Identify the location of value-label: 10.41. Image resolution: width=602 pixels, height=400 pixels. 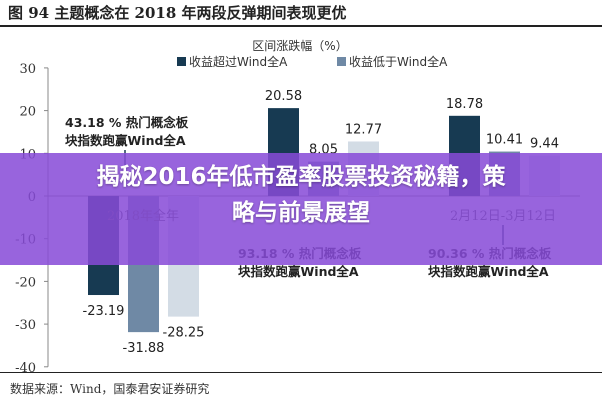
(504, 140).